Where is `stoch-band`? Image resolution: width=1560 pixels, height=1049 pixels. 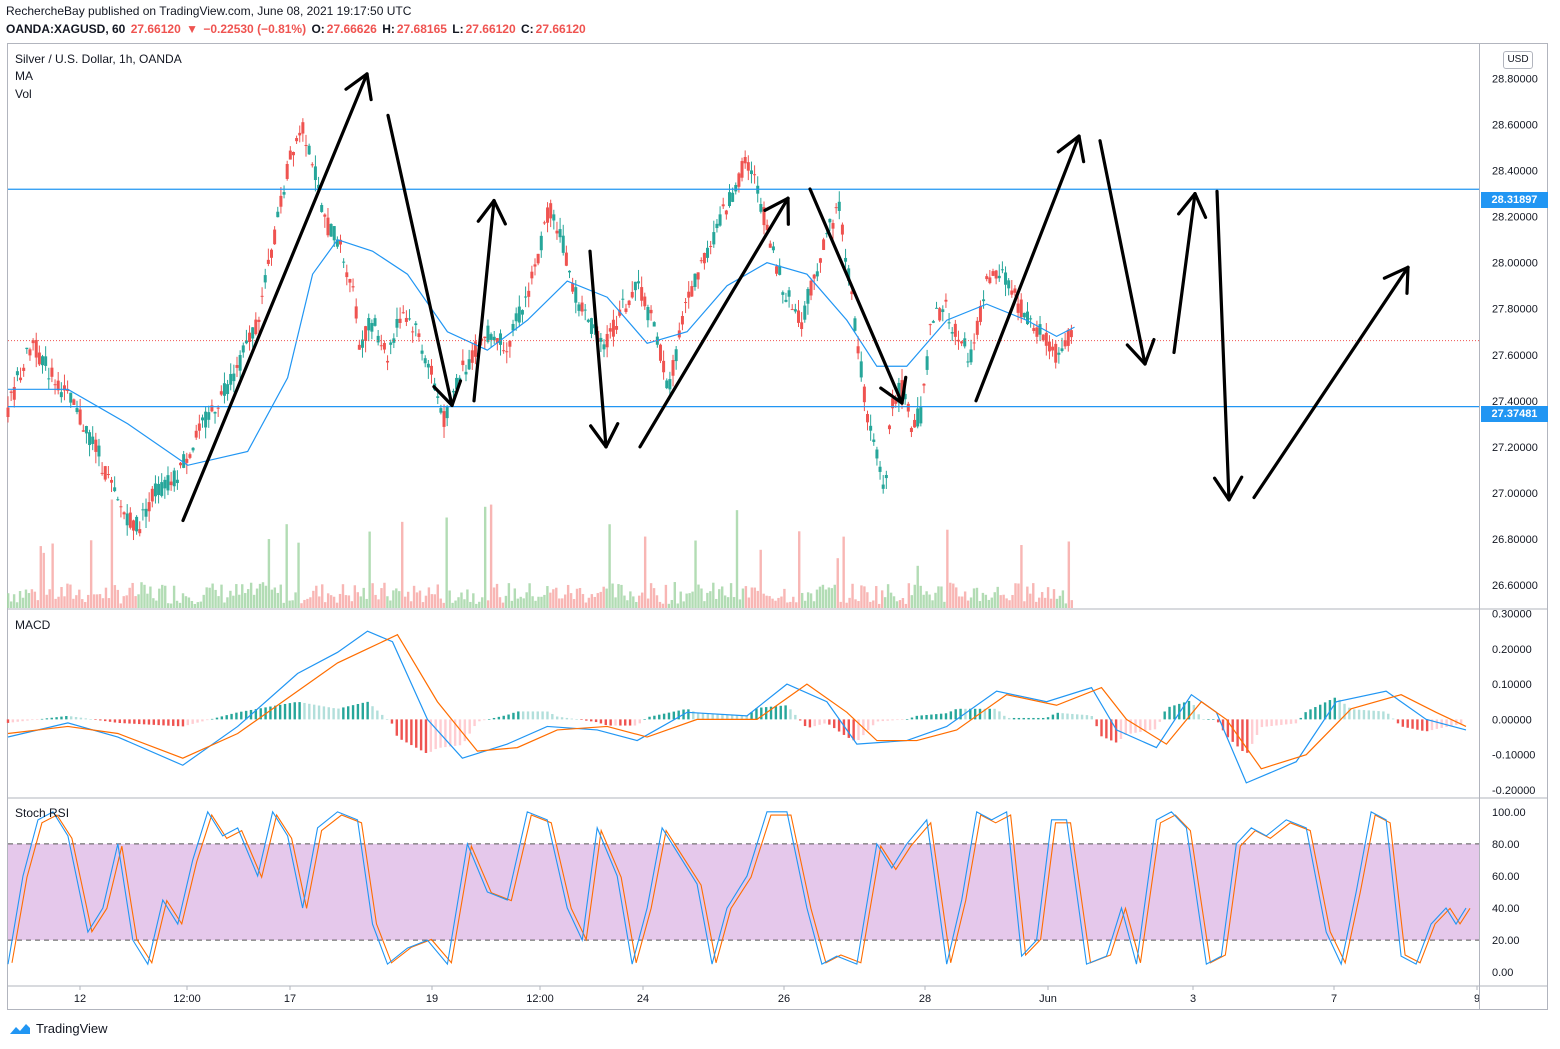 stoch-band is located at coordinates (743, 892).